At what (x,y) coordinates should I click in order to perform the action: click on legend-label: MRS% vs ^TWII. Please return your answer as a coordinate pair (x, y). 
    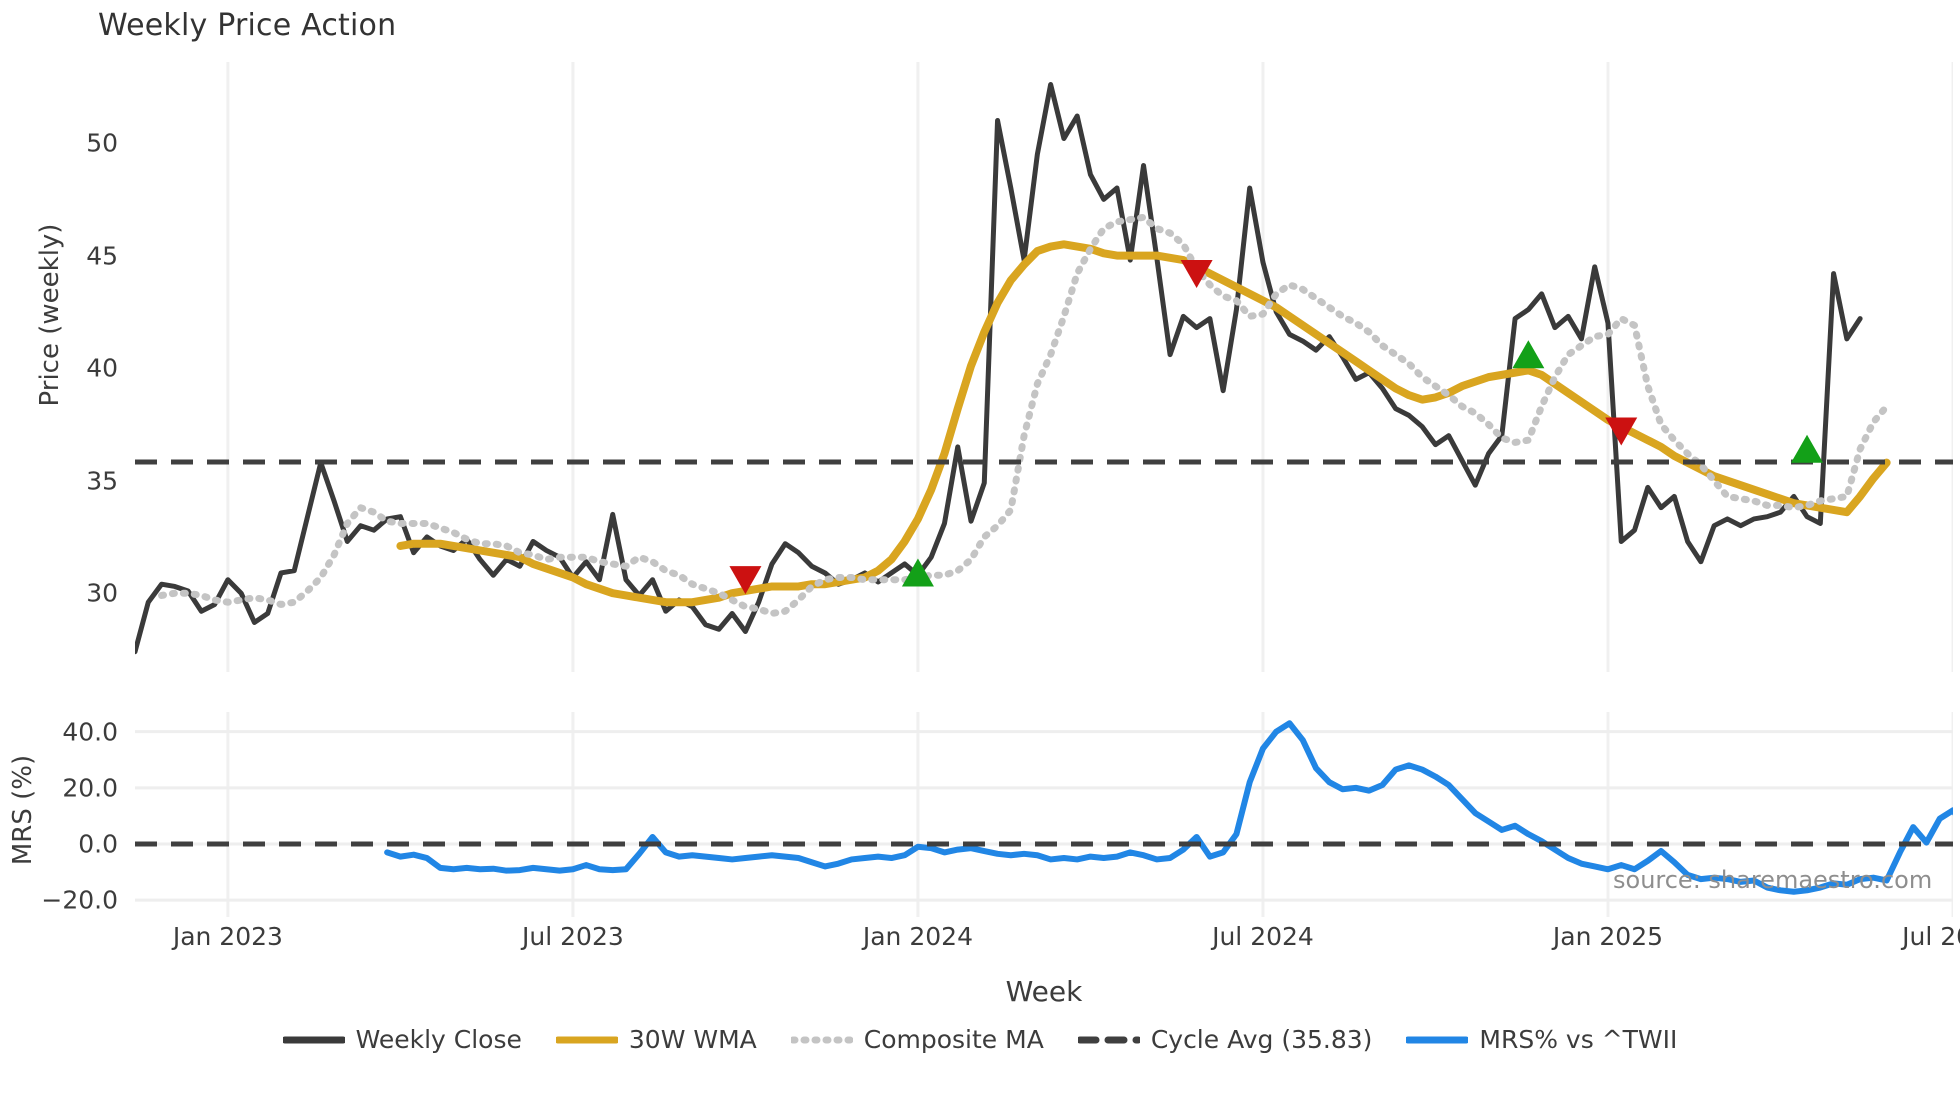
    Looking at the image, I should click on (1578, 1039).